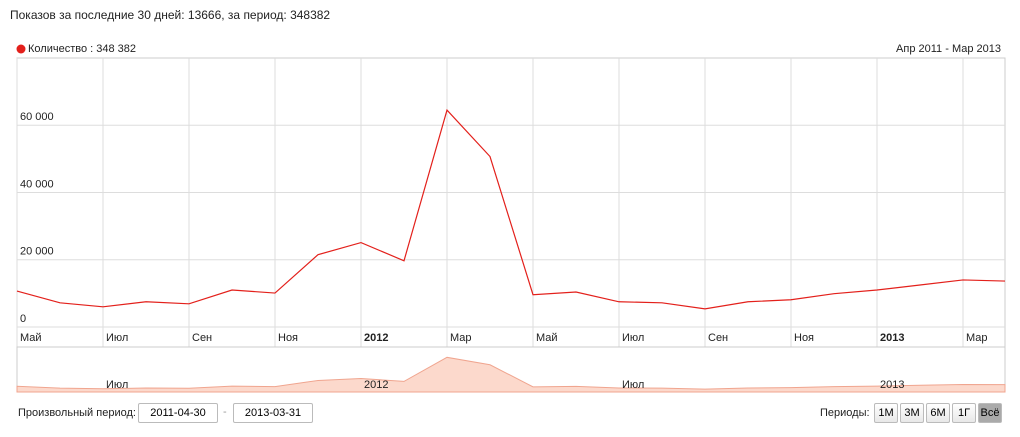  What do you see at coordinates (892, 385) in the screenshot?
I see `navigator-label: 2013` at bounding box center [892, 385].